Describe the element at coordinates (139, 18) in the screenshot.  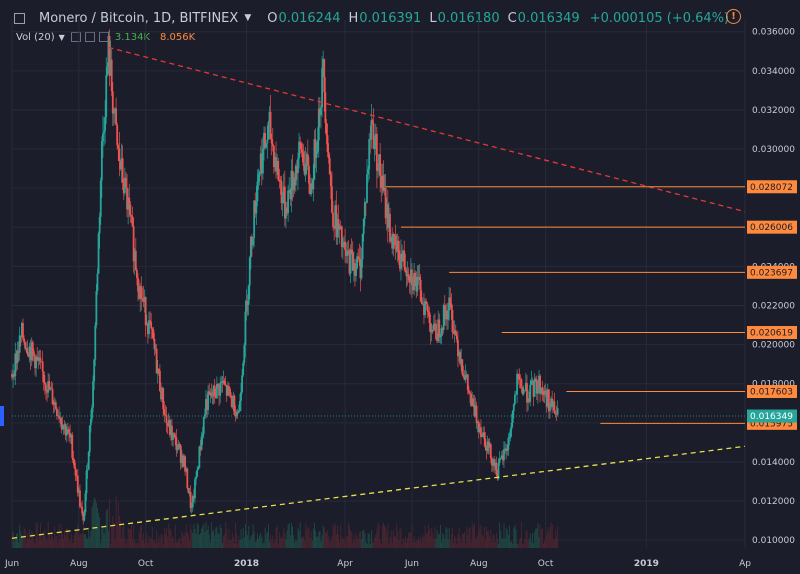
I see `symbol-title: Monero / Bitcoin, 1D, BITFINEX` at that location.